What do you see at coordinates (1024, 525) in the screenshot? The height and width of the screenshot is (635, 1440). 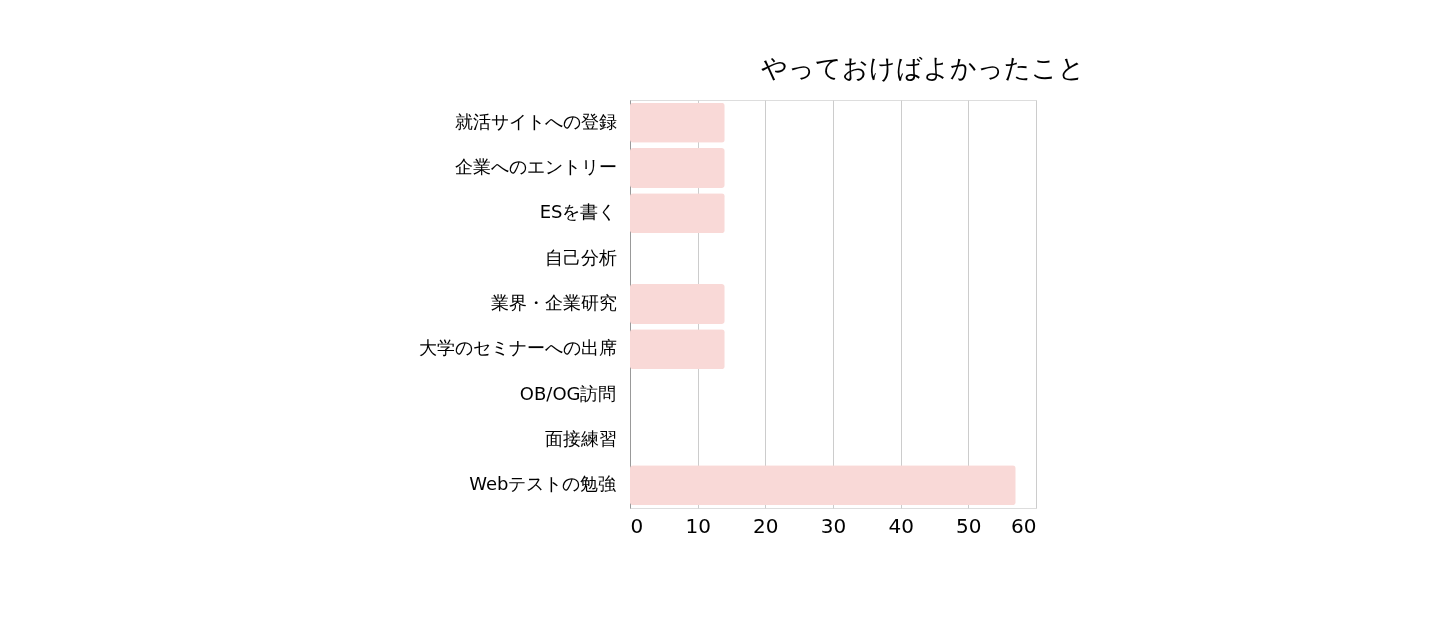 I see `x-tick-label: 60` at bounding box center [1024, 525].